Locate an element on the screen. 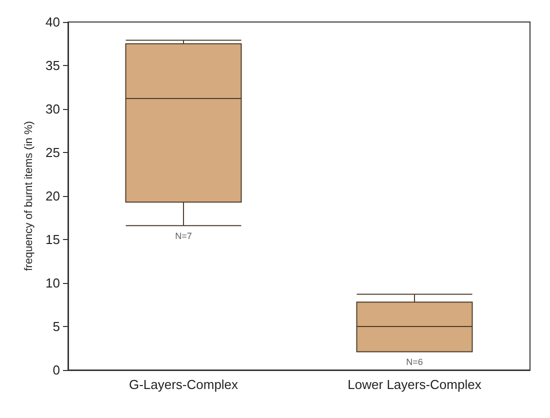  y-tick-label: 25 is located at coordinates (53, 152).